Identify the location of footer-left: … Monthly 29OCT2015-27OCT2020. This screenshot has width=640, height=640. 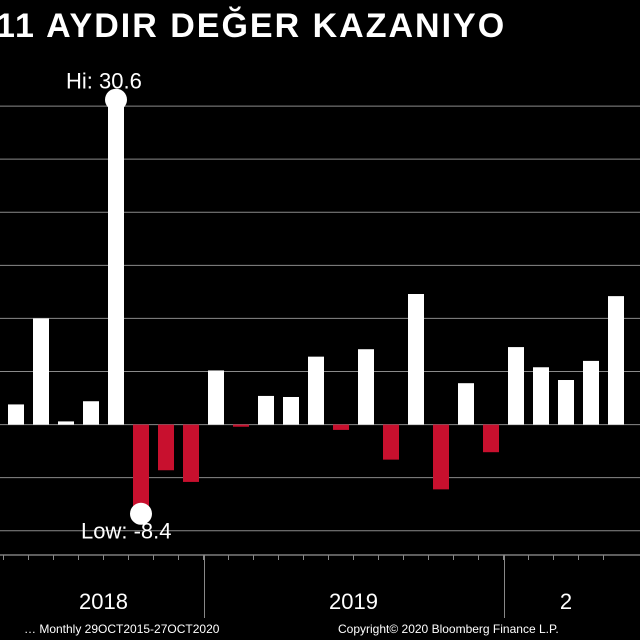
(122, 629).